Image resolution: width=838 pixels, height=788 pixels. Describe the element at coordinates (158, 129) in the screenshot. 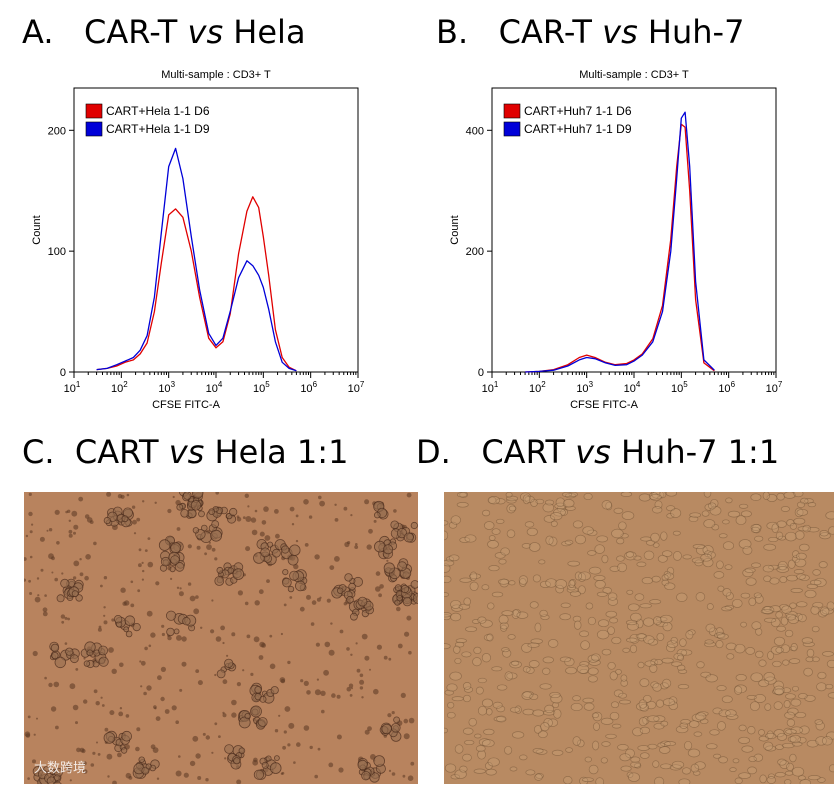

I see `chart-a-legend-label-2: CART+Hela 1-1 D9` at that location.